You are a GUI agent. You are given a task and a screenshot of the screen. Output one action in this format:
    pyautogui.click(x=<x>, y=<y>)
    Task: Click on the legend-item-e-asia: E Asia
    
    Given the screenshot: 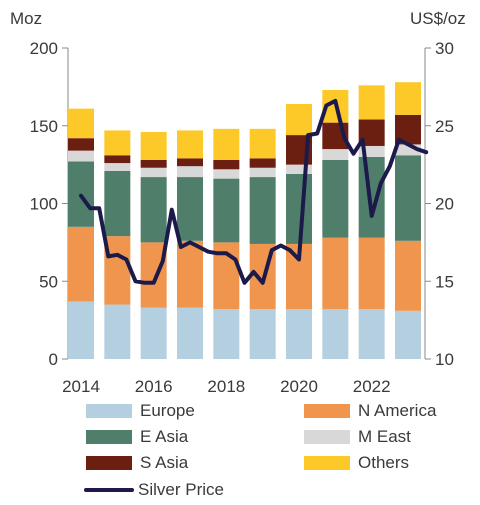 What is the action you would take?
    pyautogui.click(x=137, y=437)
    